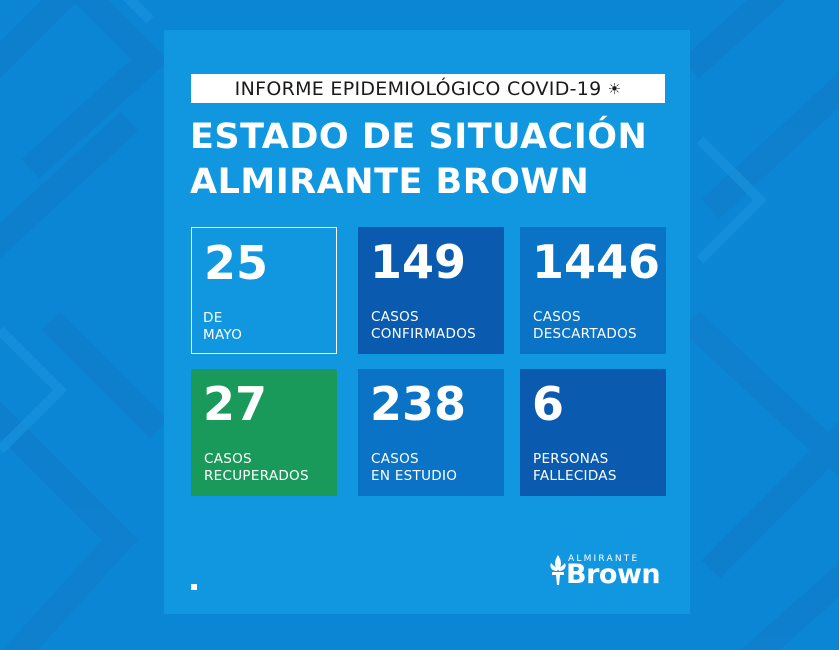 The height and width of the screenshot is (650, 839). What do you see at coordinates (418, 88) in the screenshot?
I see `report-label-text: INFORME EPIDEMIOLÓGICO COVID-19` at bounding box center [418, 88].